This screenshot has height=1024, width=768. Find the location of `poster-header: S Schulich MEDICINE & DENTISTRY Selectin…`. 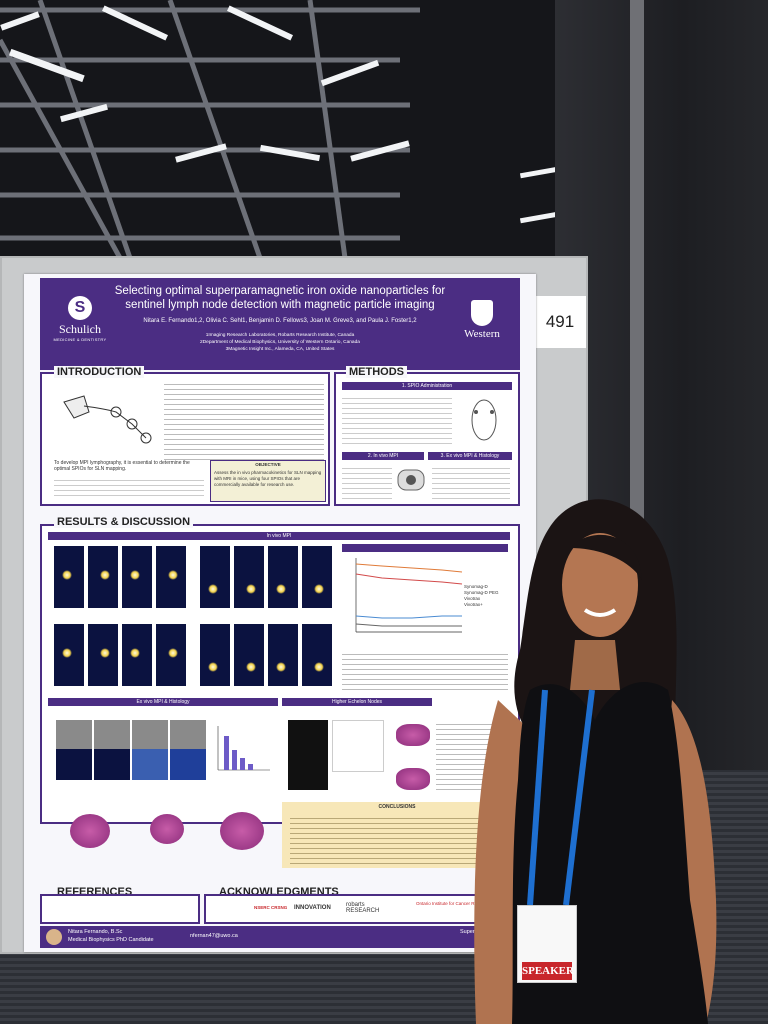

poster-header: S Schulich MEDICINE & DENTISTRY Selectin… is located at coordinates (280, 324).